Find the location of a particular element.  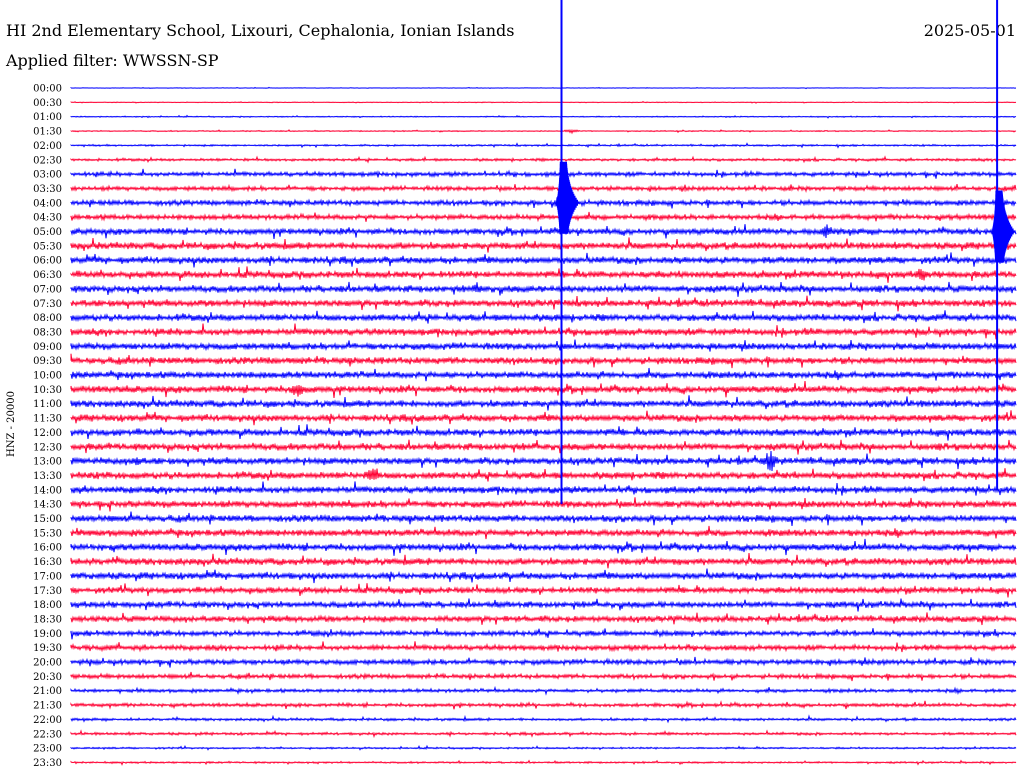

row-time-label: 00:30 is located at coordinates (47, 103).